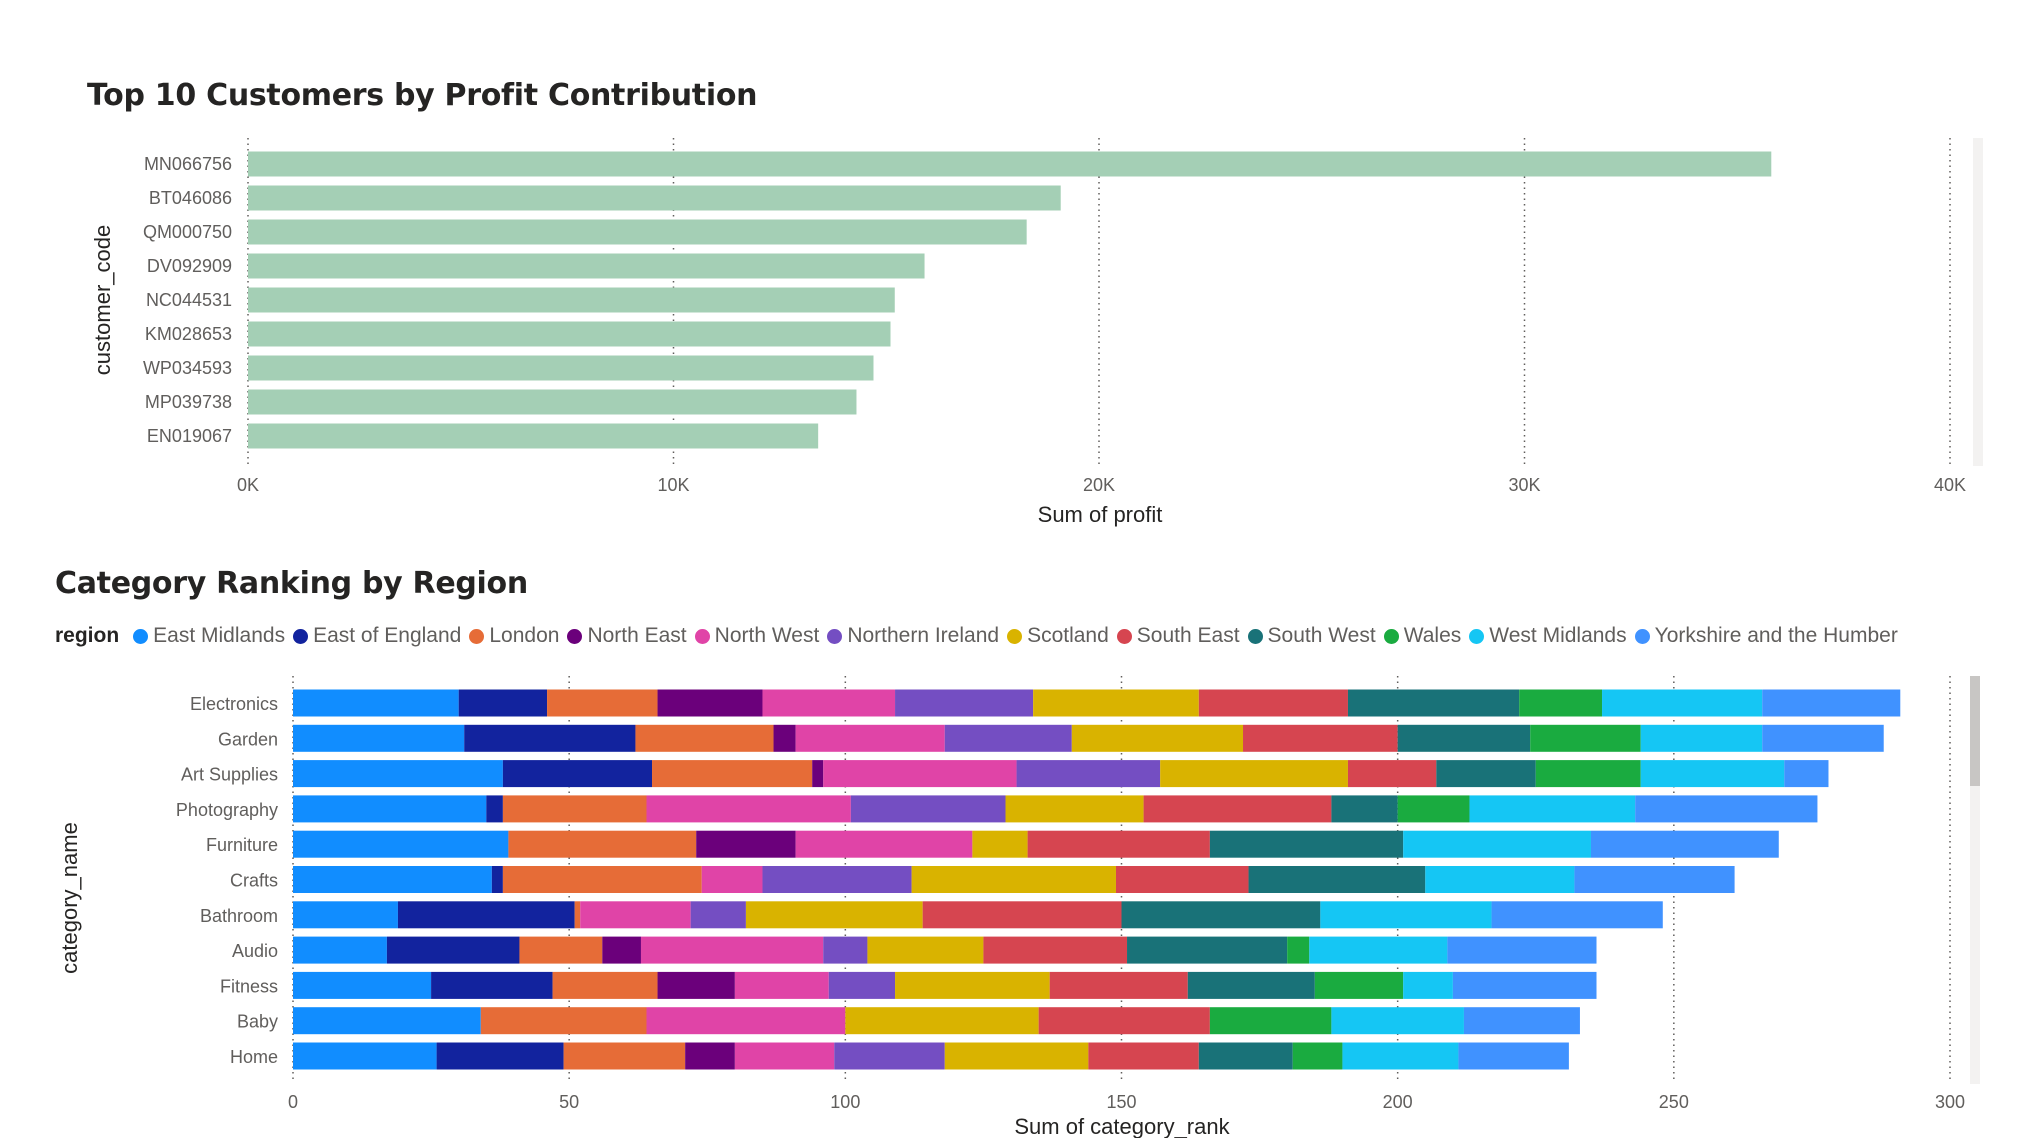 This screenshot has height=1138, width=2024. I want to click on legend-item: London, so click(514, 636).